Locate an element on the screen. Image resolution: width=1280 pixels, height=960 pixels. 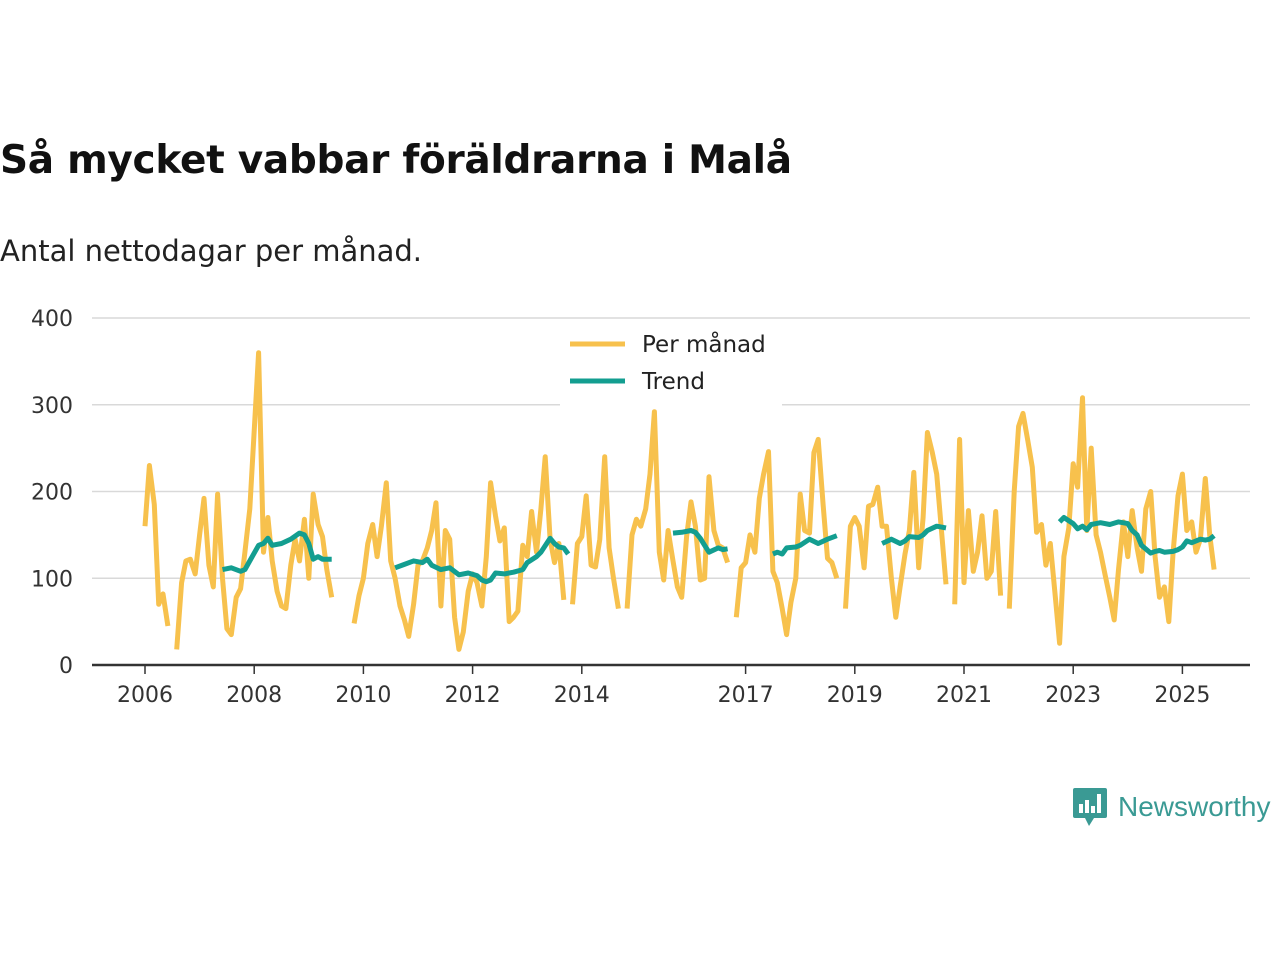
newsworthy-logo-icon is located at coordinates (1090, 807).